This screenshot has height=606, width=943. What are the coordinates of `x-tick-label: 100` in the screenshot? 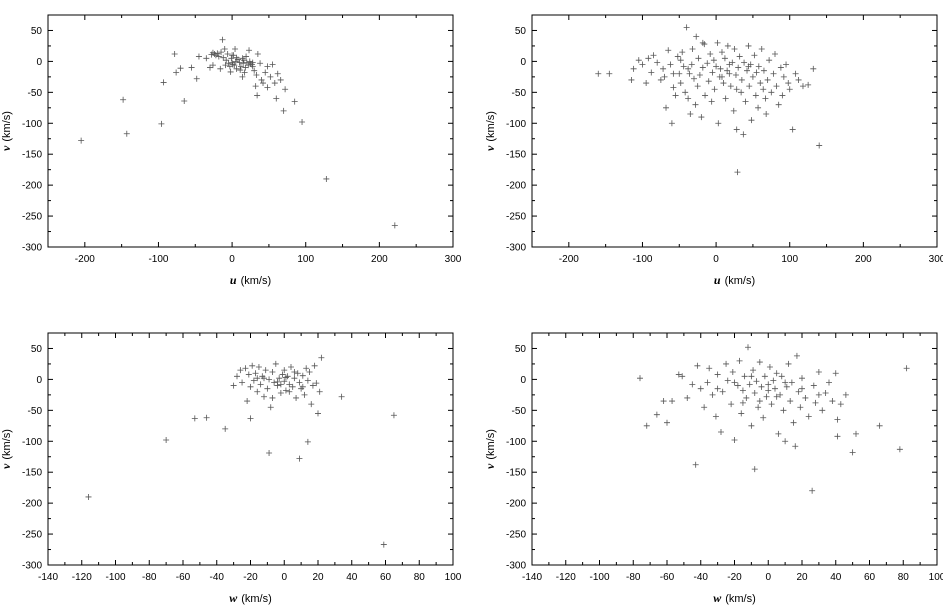 It's located at (453, 577).